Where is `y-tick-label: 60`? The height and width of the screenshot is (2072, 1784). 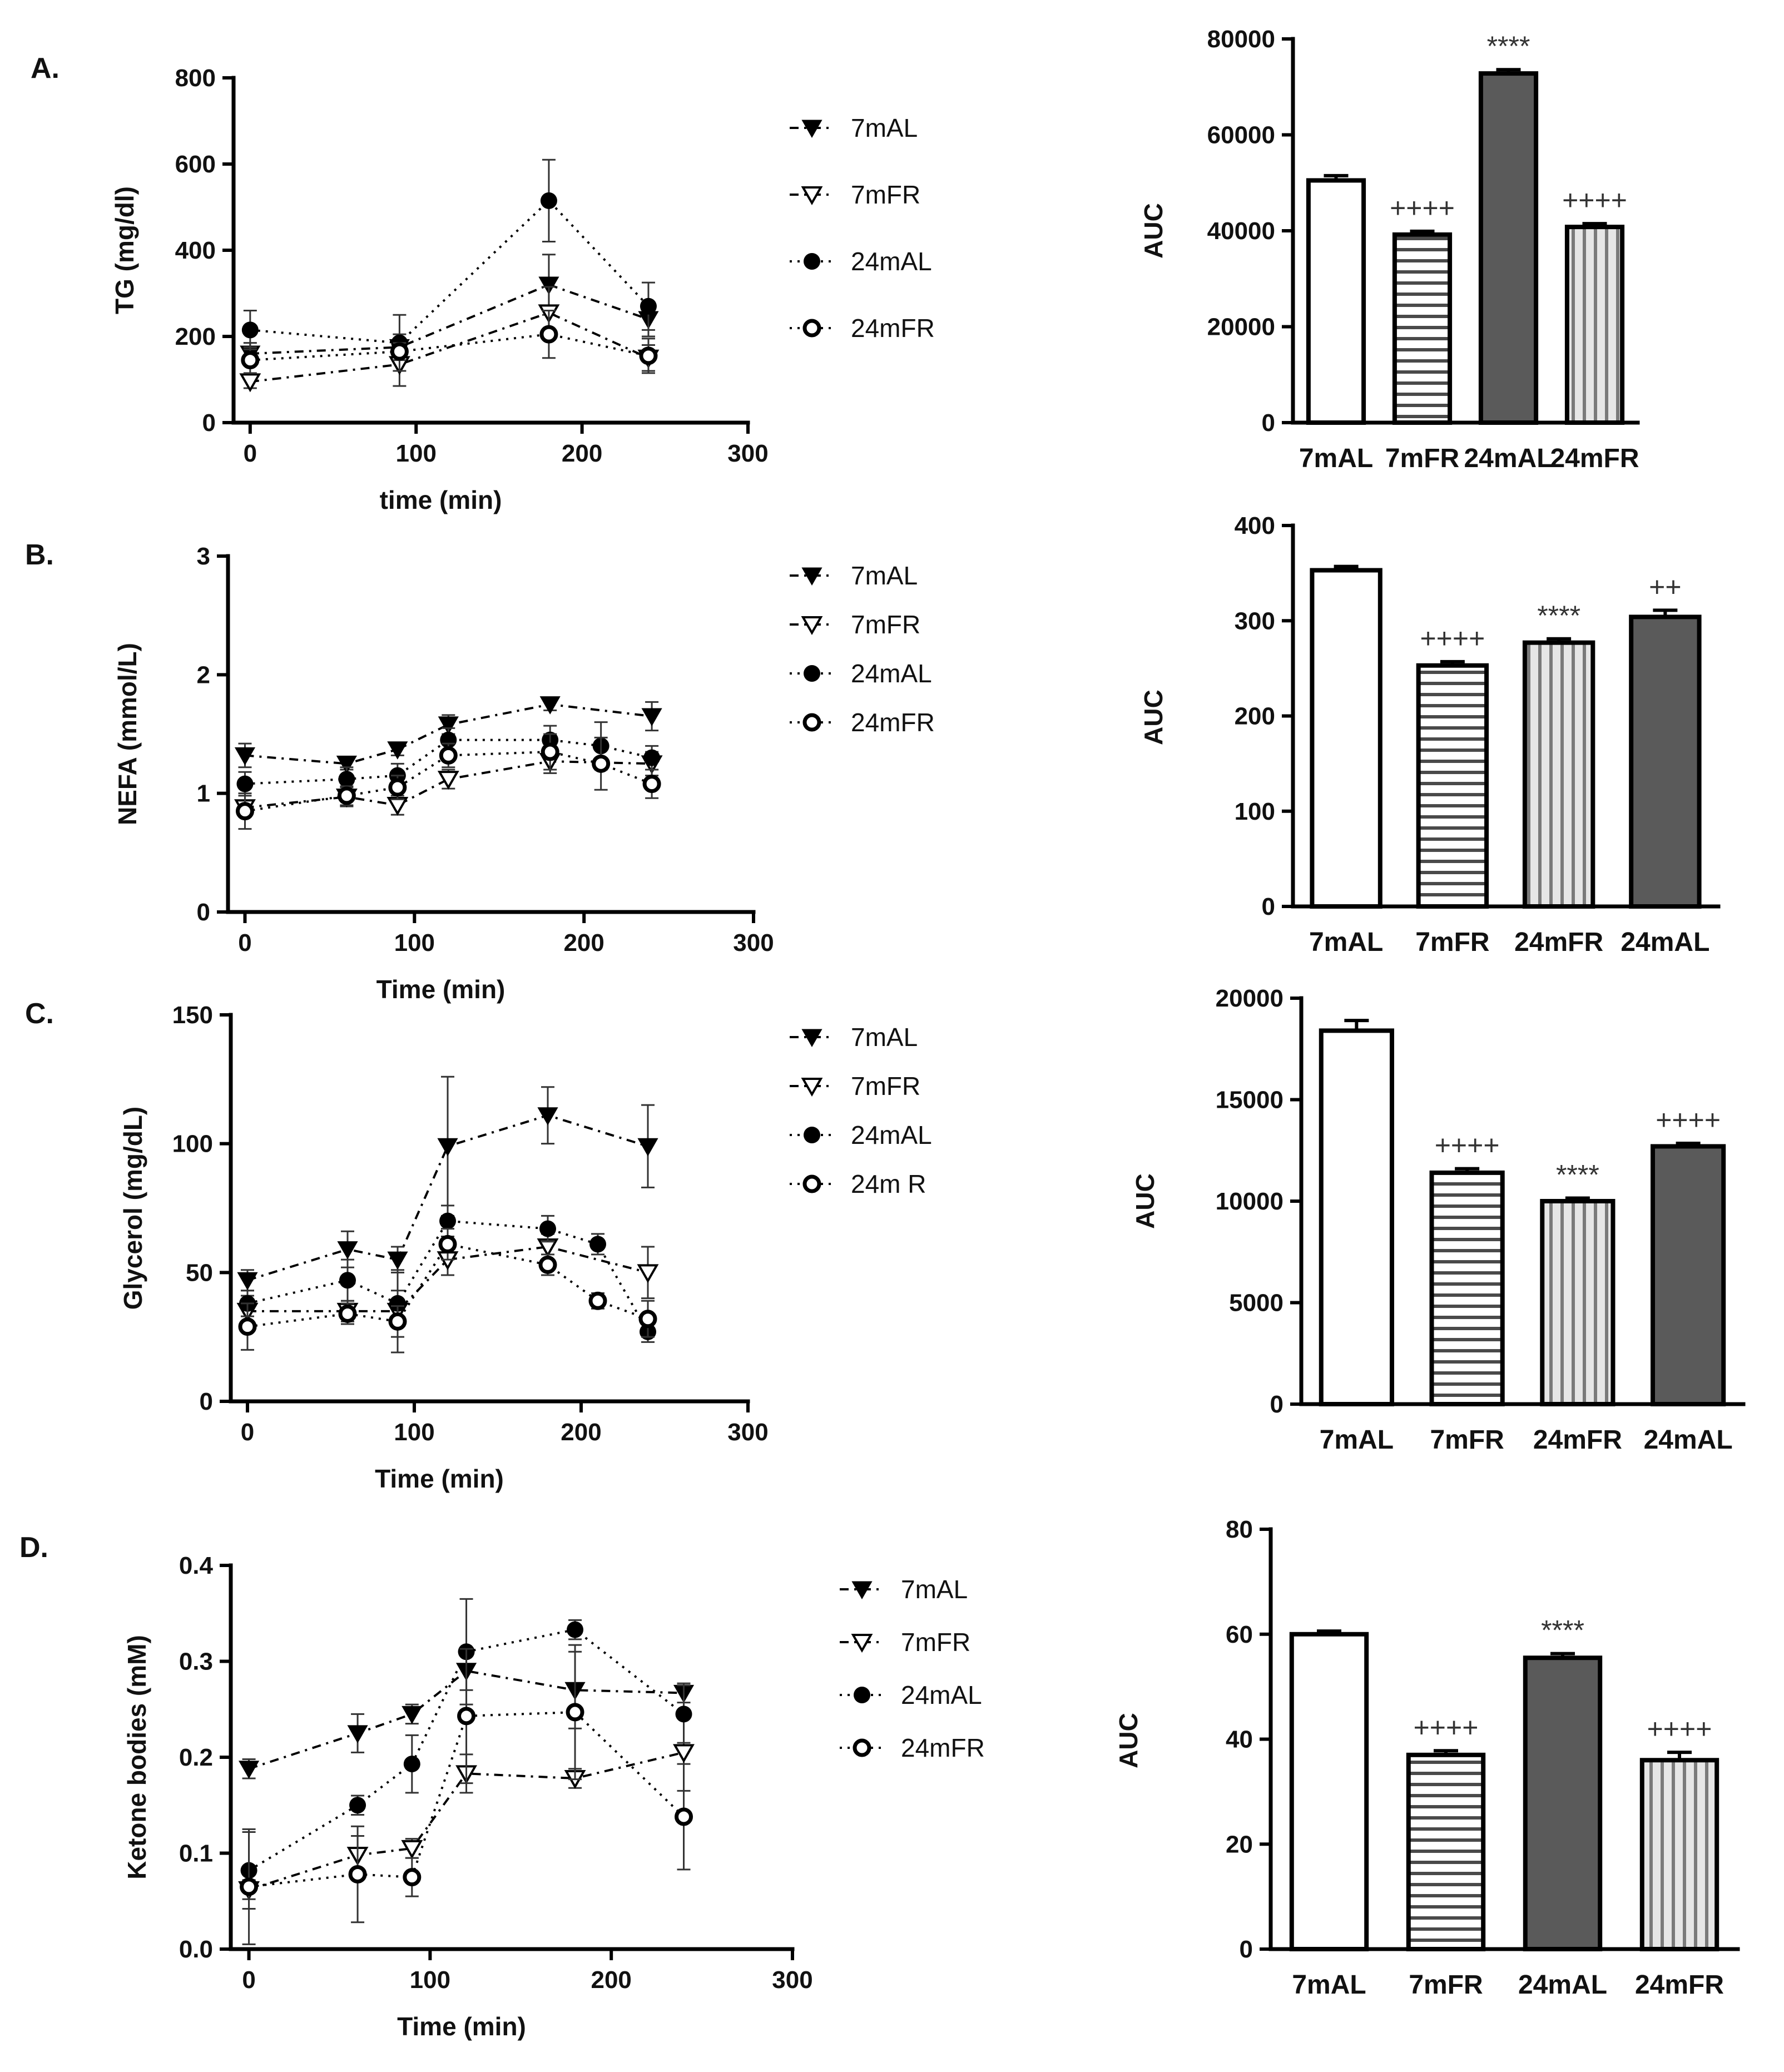 y-tick-label: 60 is located at coordinates (1239, 1634).